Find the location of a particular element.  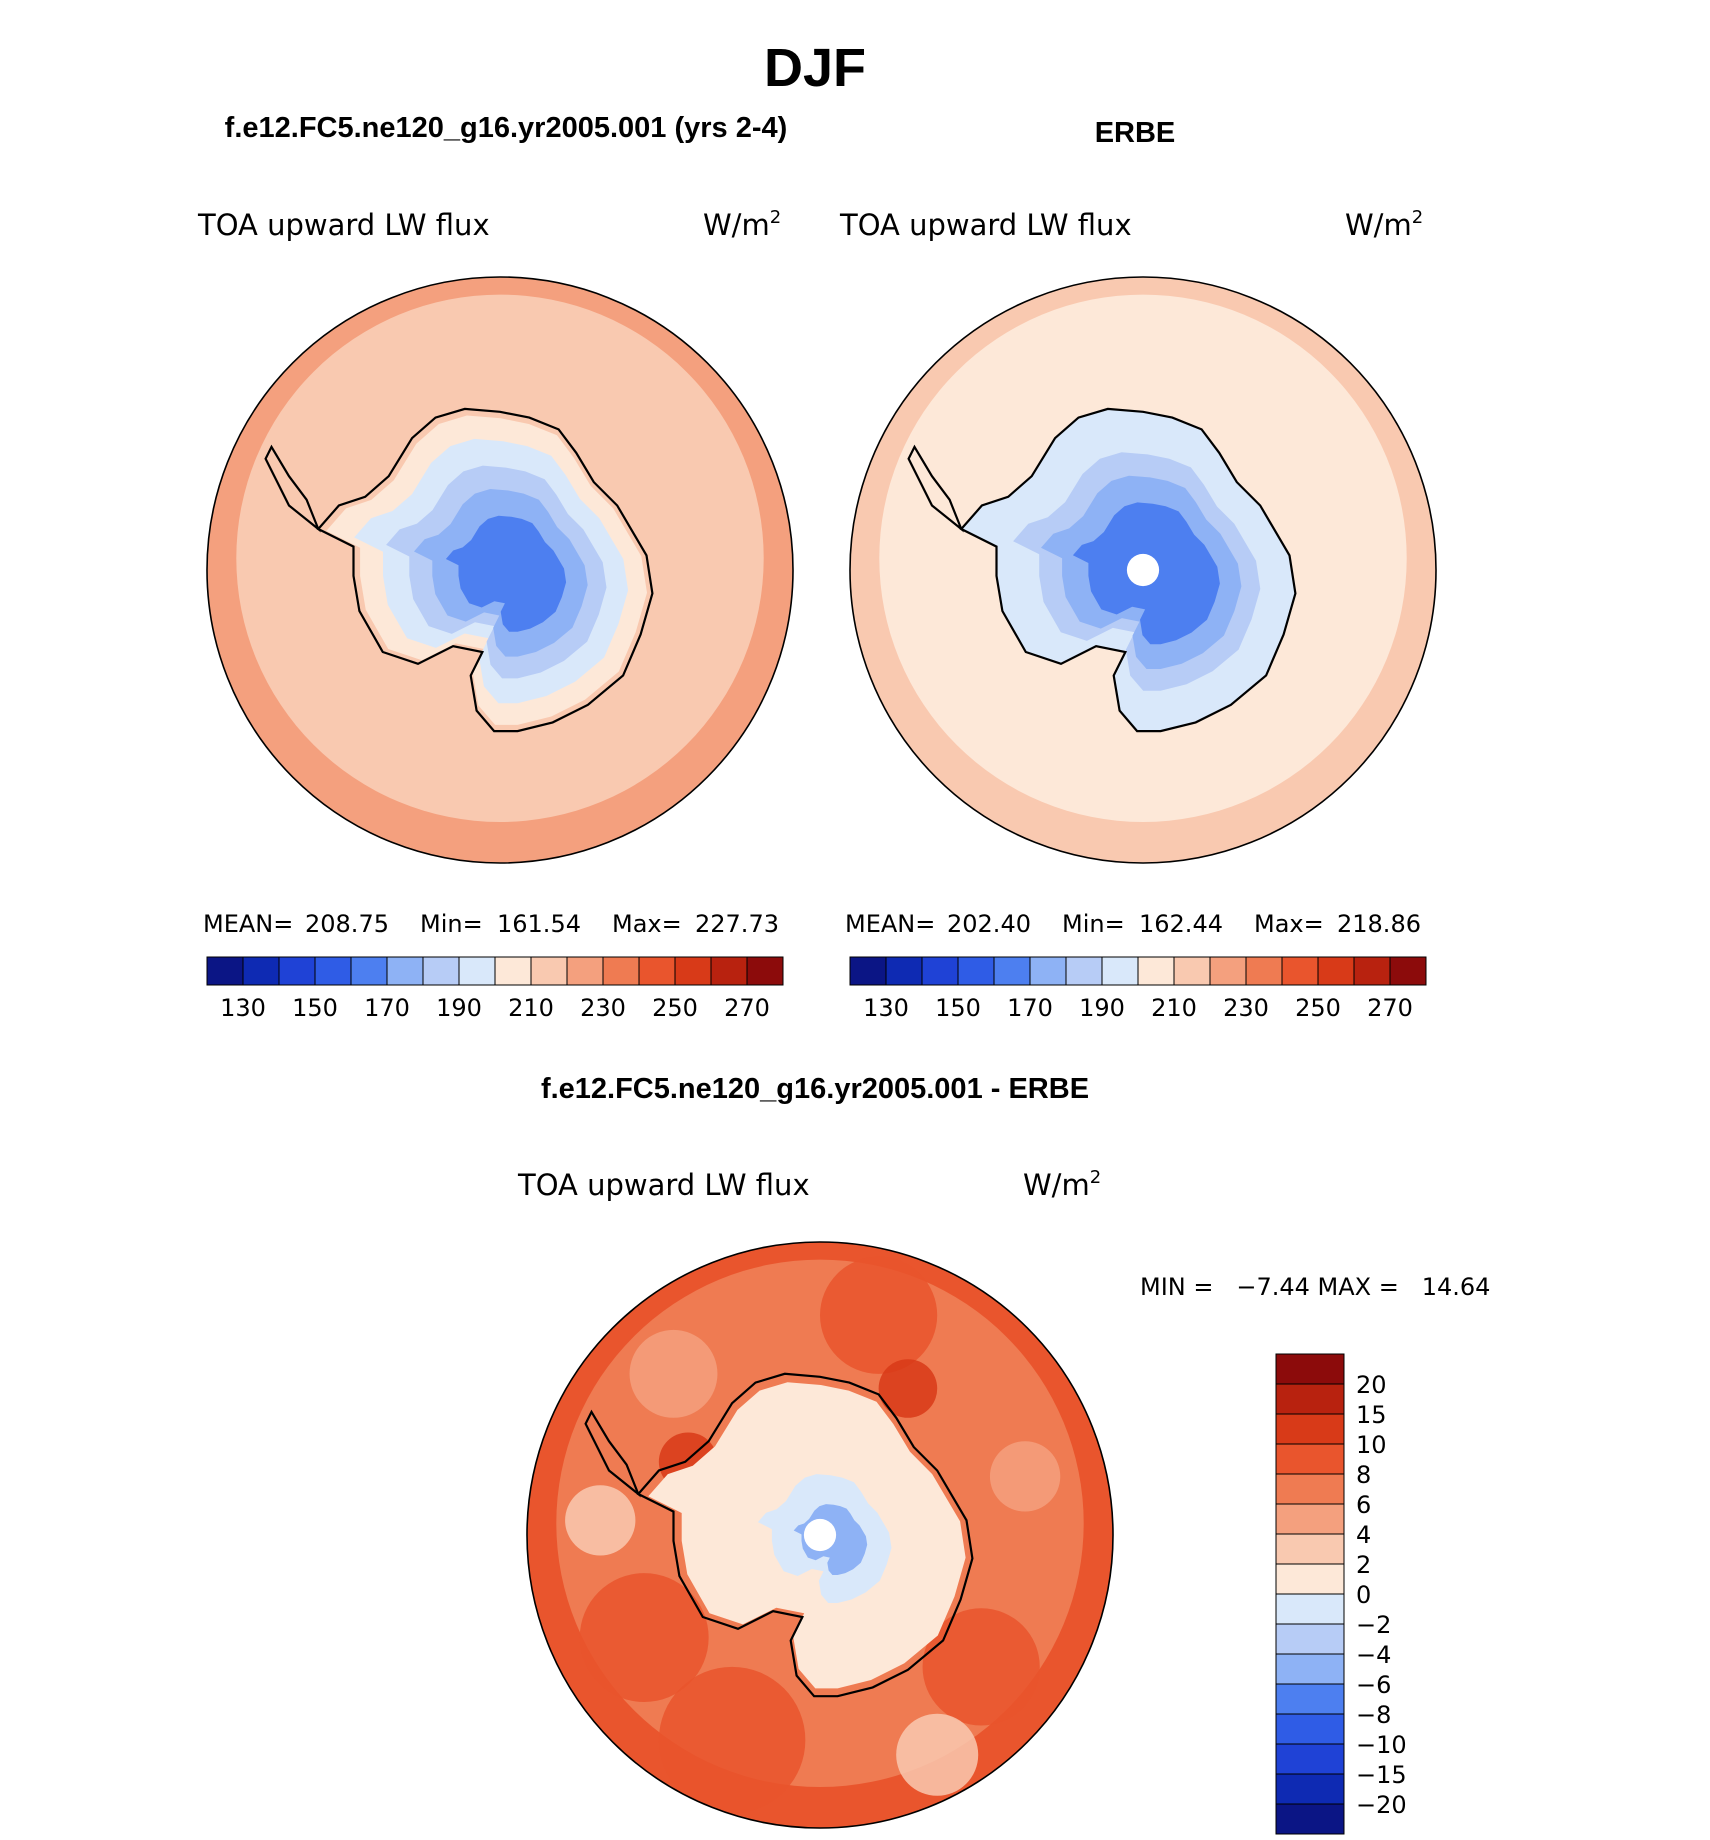

colorbar-tick-label: −6 is located at coordinates (1373, 1685).